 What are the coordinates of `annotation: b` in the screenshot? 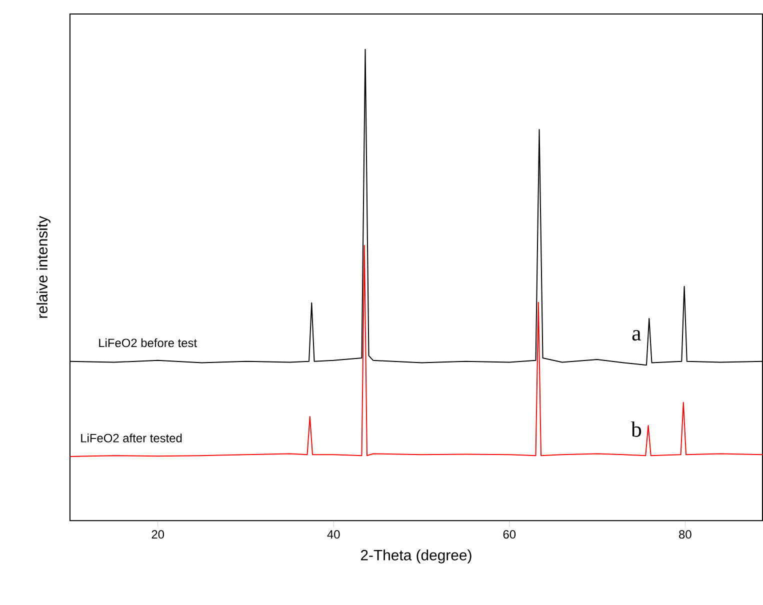 It's located at (636, 430).